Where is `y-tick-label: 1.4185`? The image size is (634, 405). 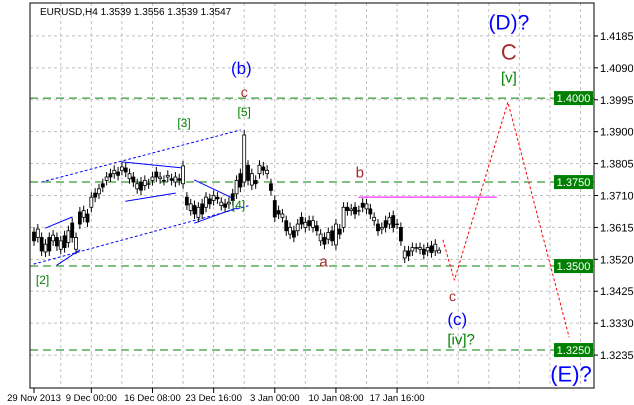
y-tick-label: 1.4185 is located at coordinates (617, 36).